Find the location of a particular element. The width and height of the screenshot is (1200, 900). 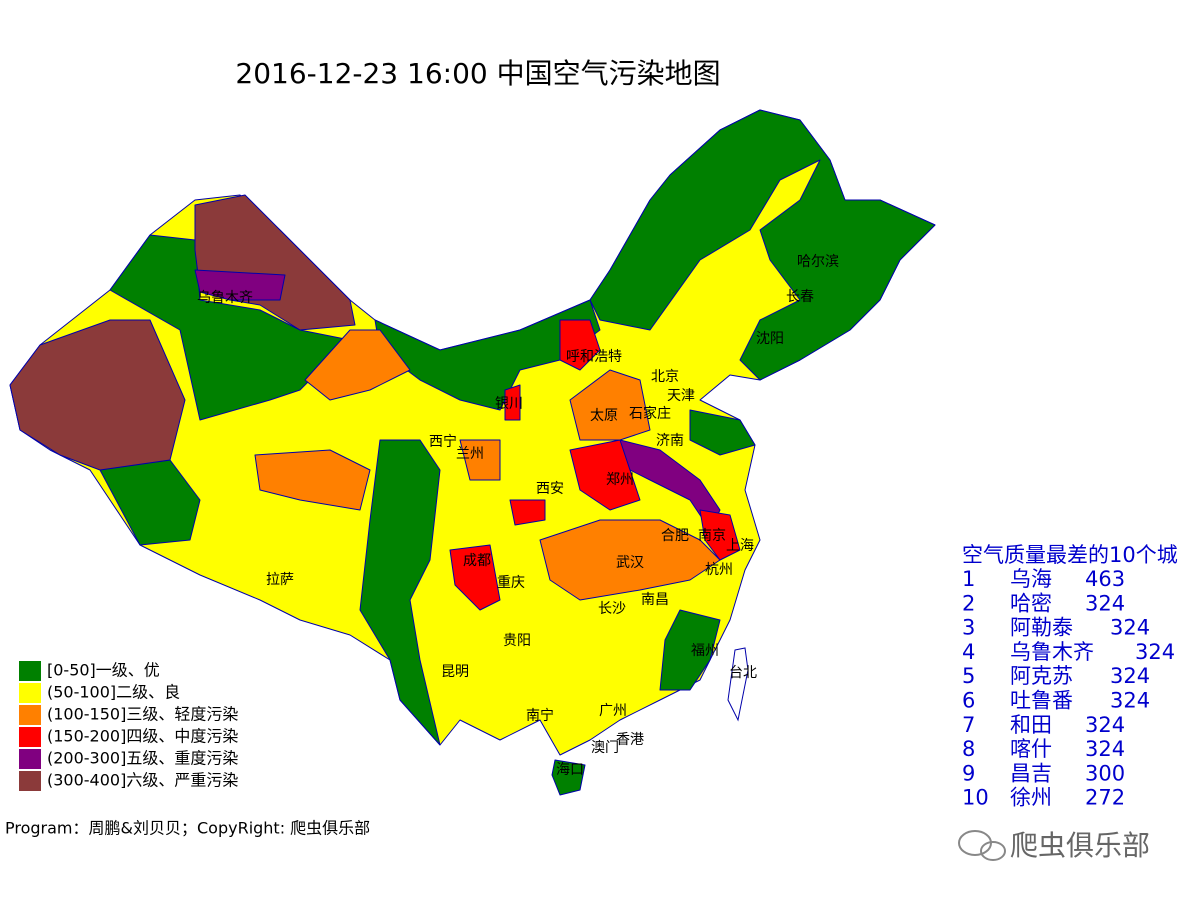

city-label: 南昌 is located at coordinates (655, 600).